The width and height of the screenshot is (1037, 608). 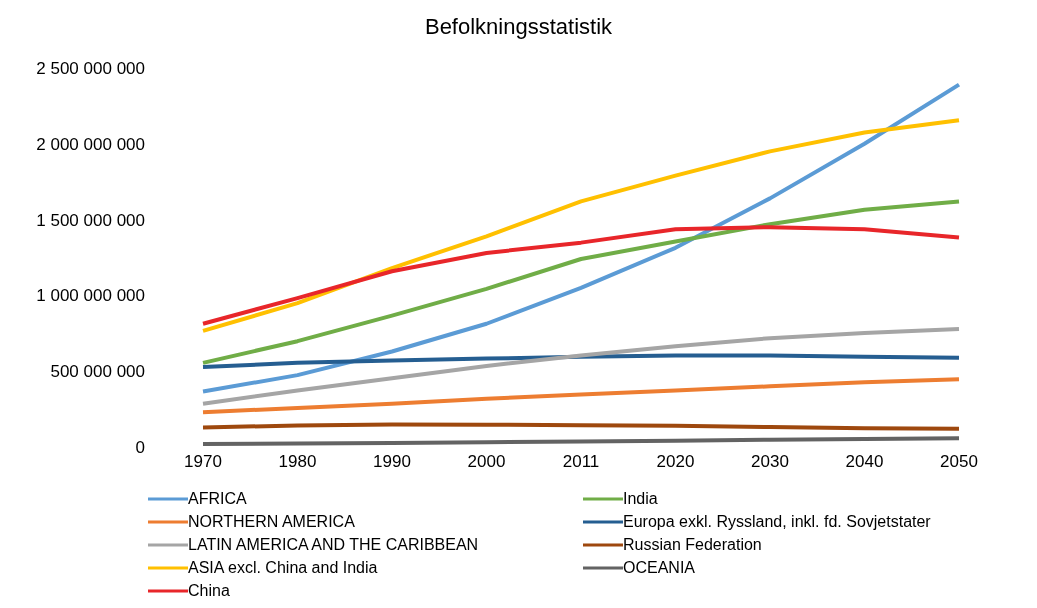 What do you see at coordinates (97, 372) in the screenshot?
I see `y-tick-label: 500 000 000` at bounding box center [97, 372].